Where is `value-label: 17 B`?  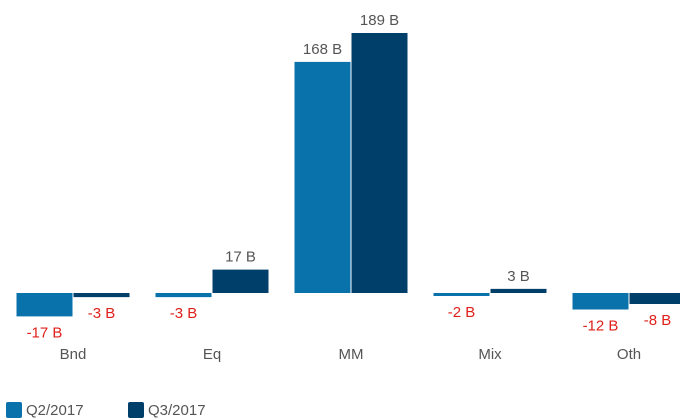
value-label: 17 B is located at coordinates (240, 257).